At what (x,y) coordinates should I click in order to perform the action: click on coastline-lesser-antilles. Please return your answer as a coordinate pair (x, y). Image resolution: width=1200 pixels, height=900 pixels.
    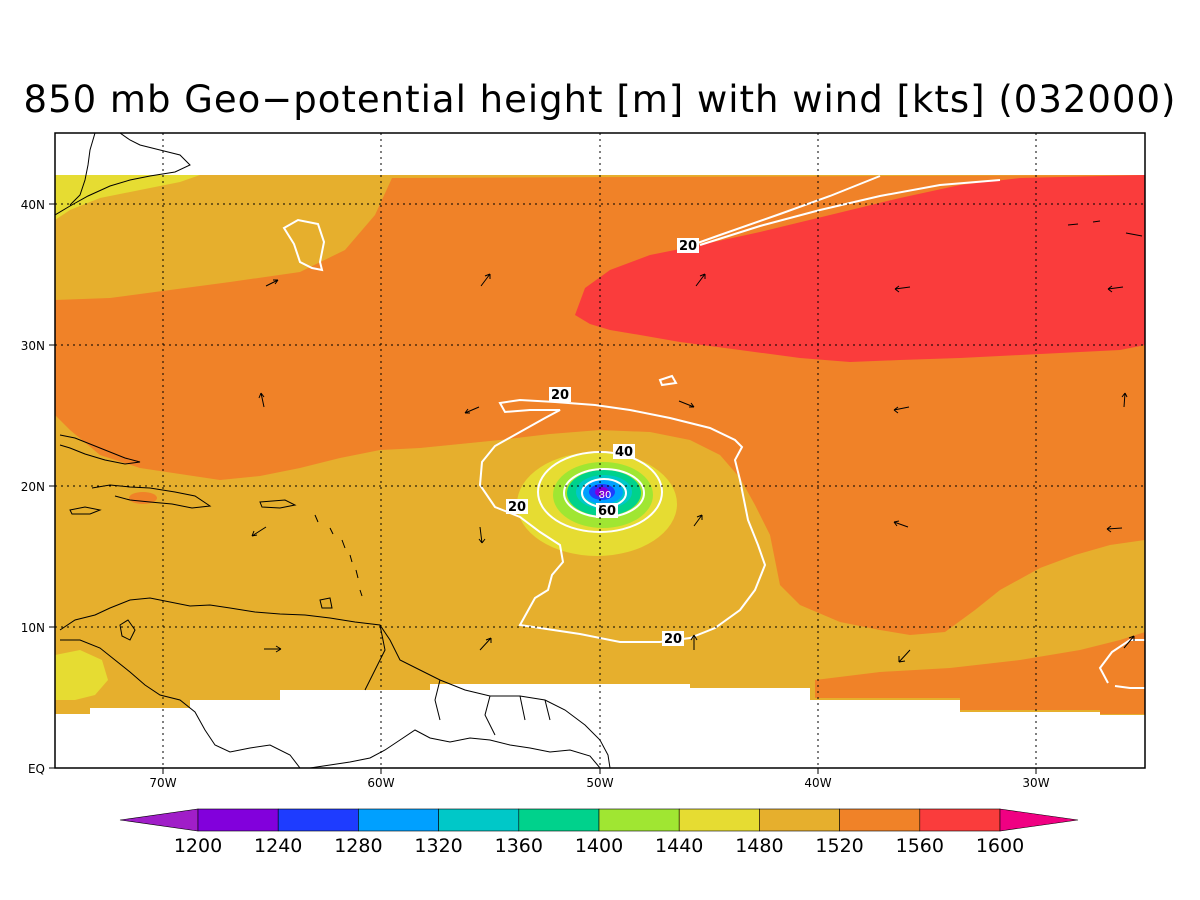
    Looking at the image, I should click on (338, 555).